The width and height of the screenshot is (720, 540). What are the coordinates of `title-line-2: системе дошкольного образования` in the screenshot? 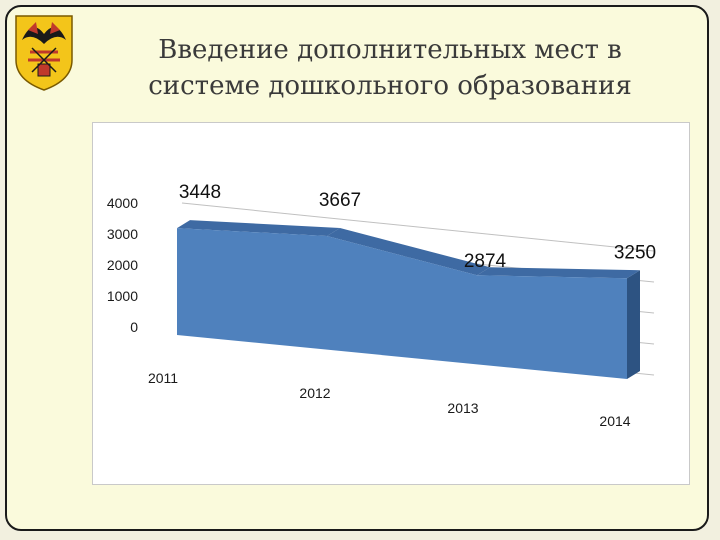 It's located at (390, 86).